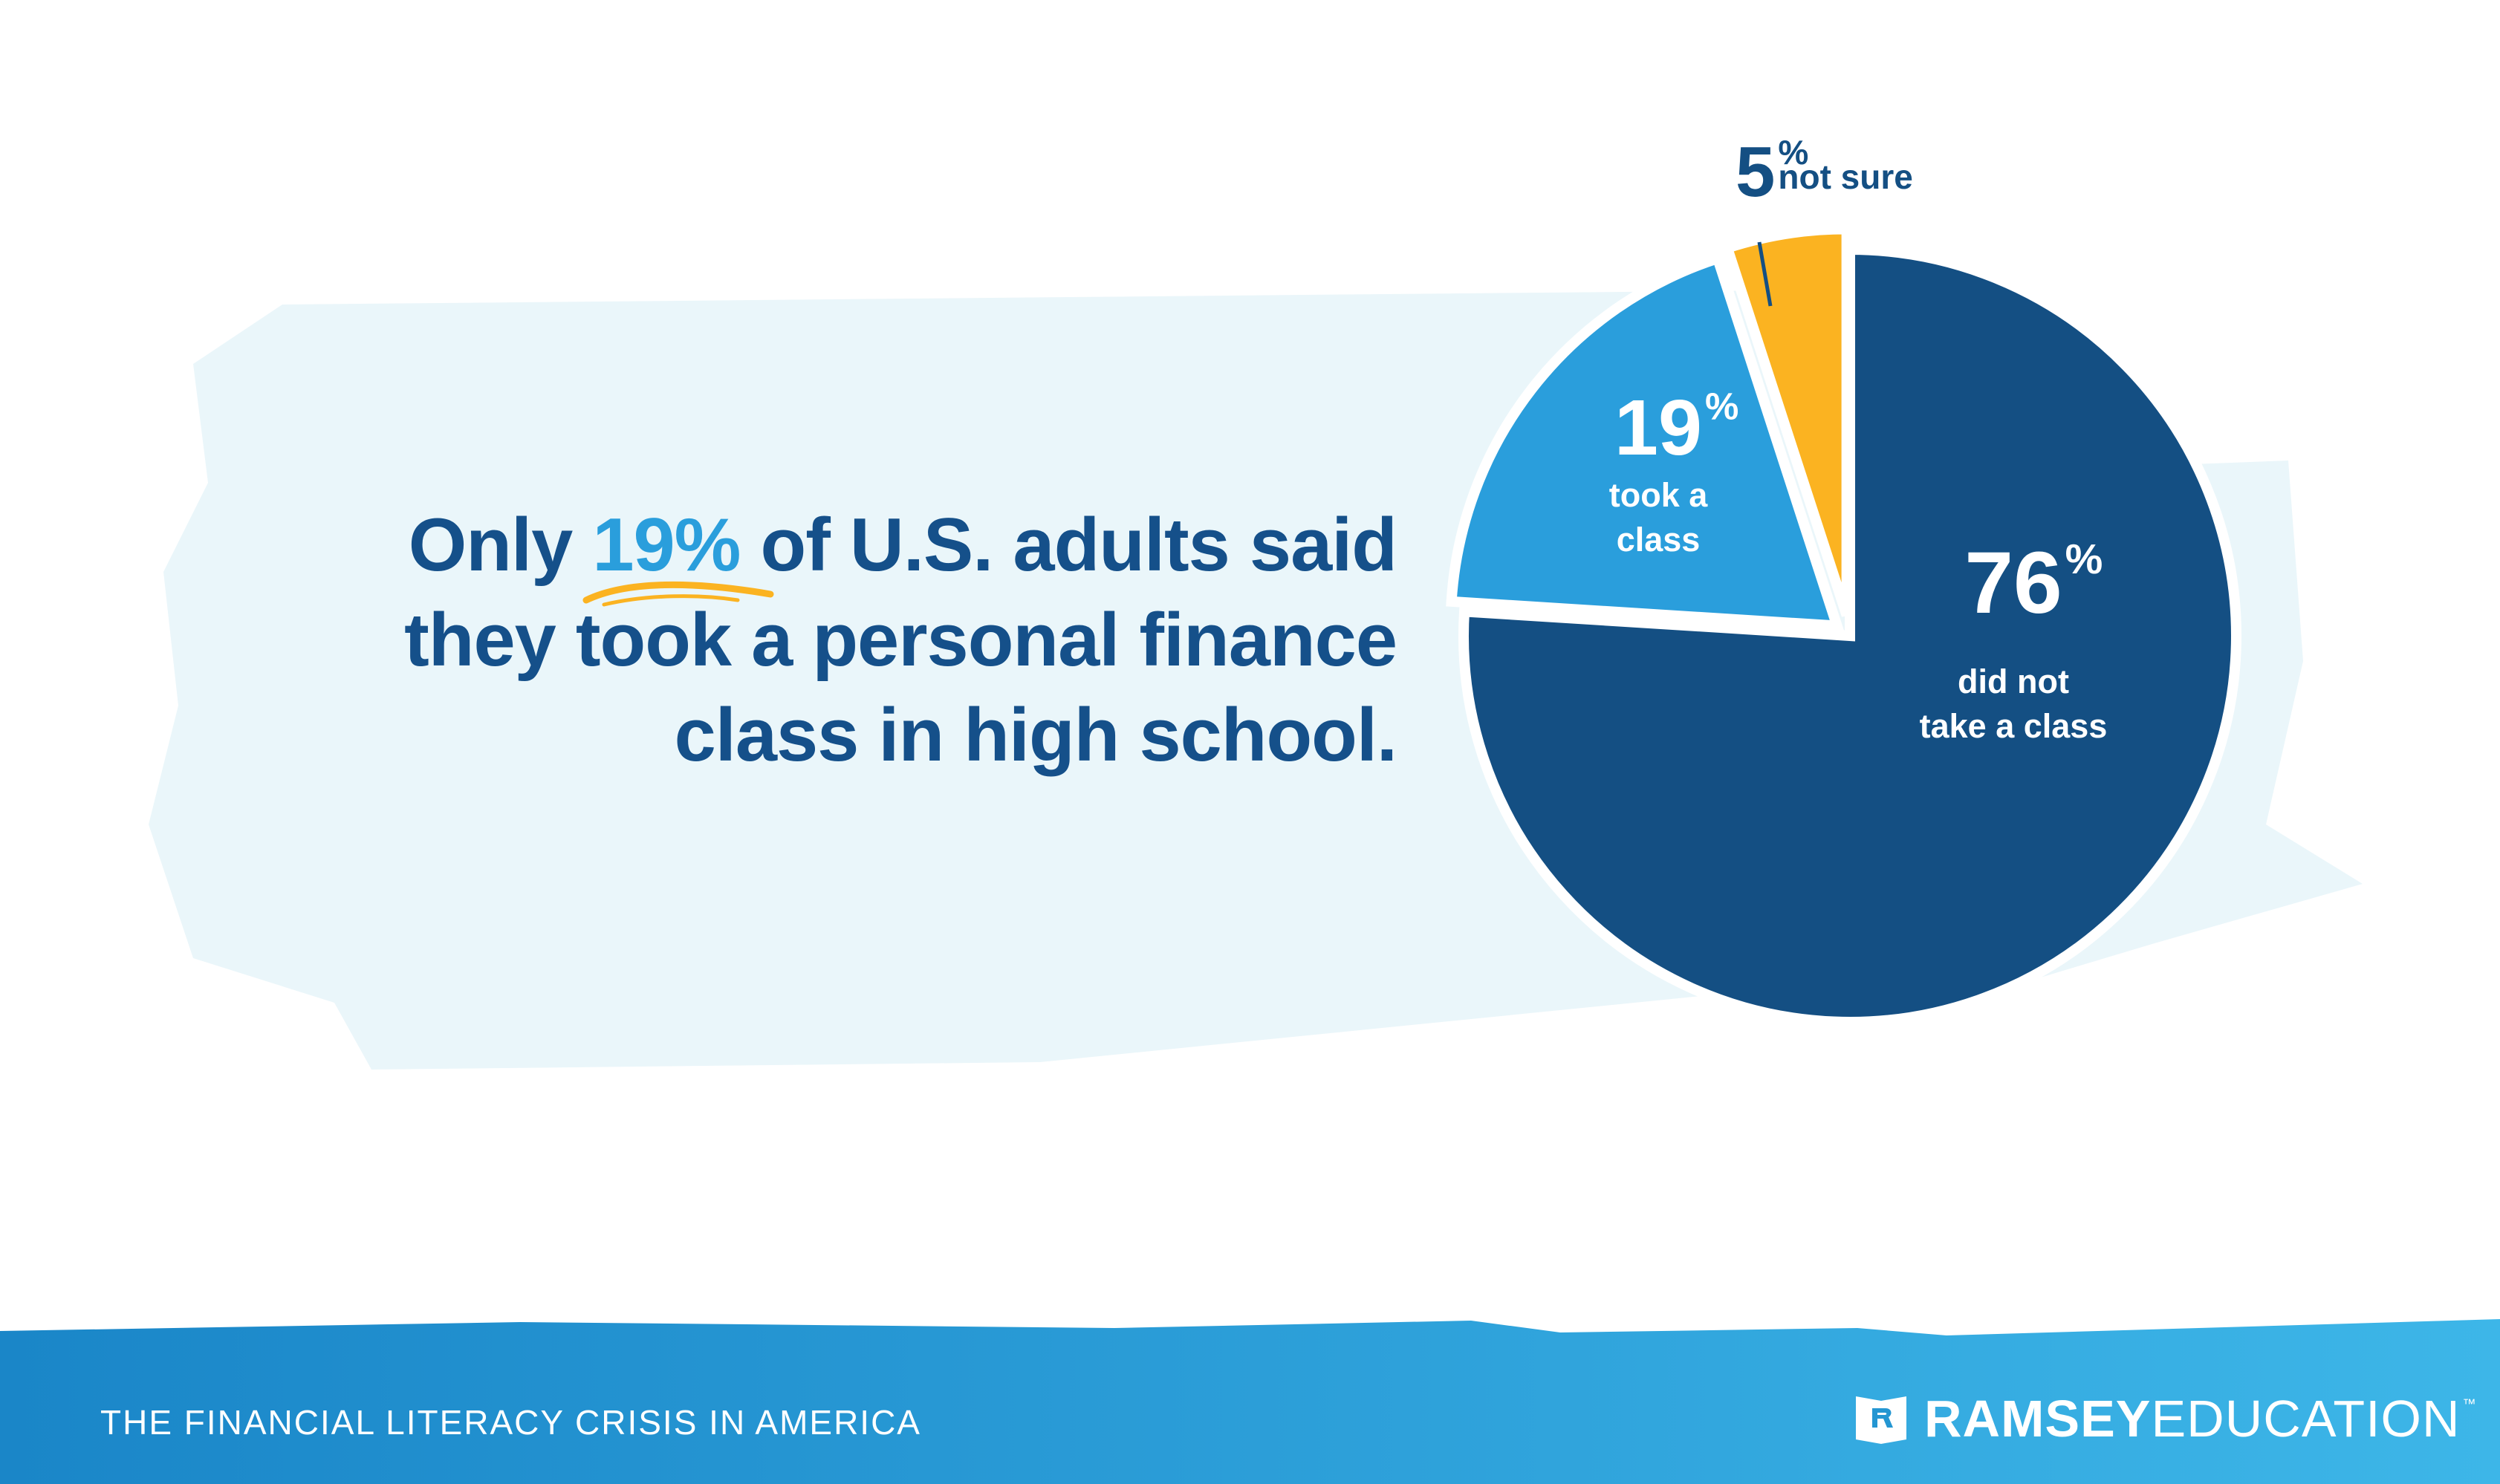  What do you see at coordinates (1658, 428) in the screenshot?
I see `slice-value-label-took-class: 19` at bounding box center [1658, 428].